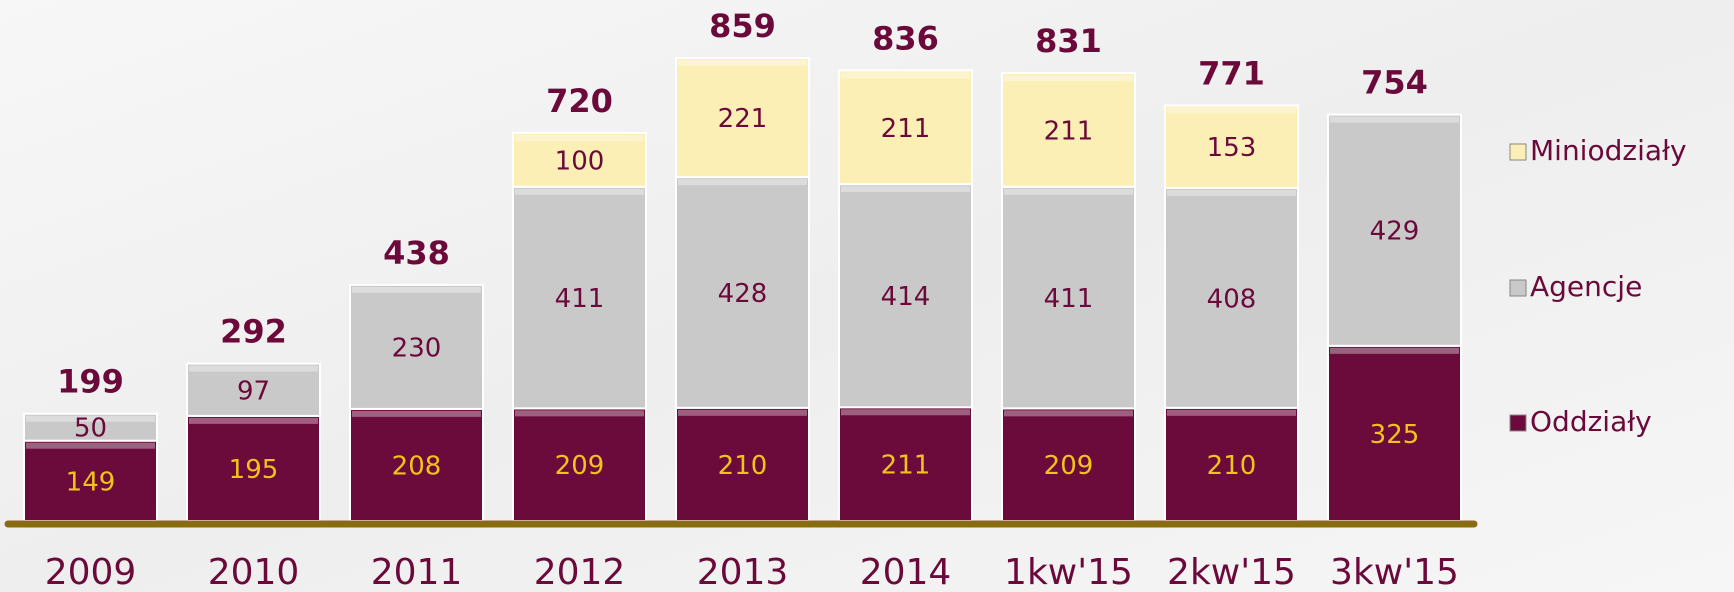 Image resolution: width=1734 pixels, height=592 pixels. I want to click on segment-label: 414, so click(906, 297).